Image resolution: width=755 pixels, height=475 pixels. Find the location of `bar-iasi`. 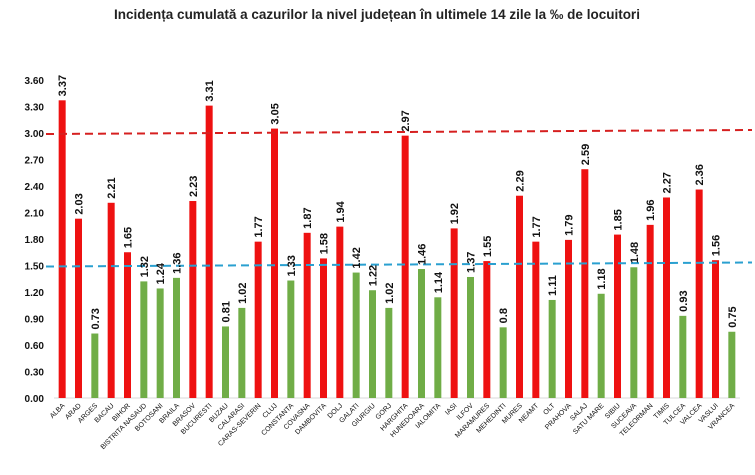

bar-iasi is located at coordinates (454, 313).